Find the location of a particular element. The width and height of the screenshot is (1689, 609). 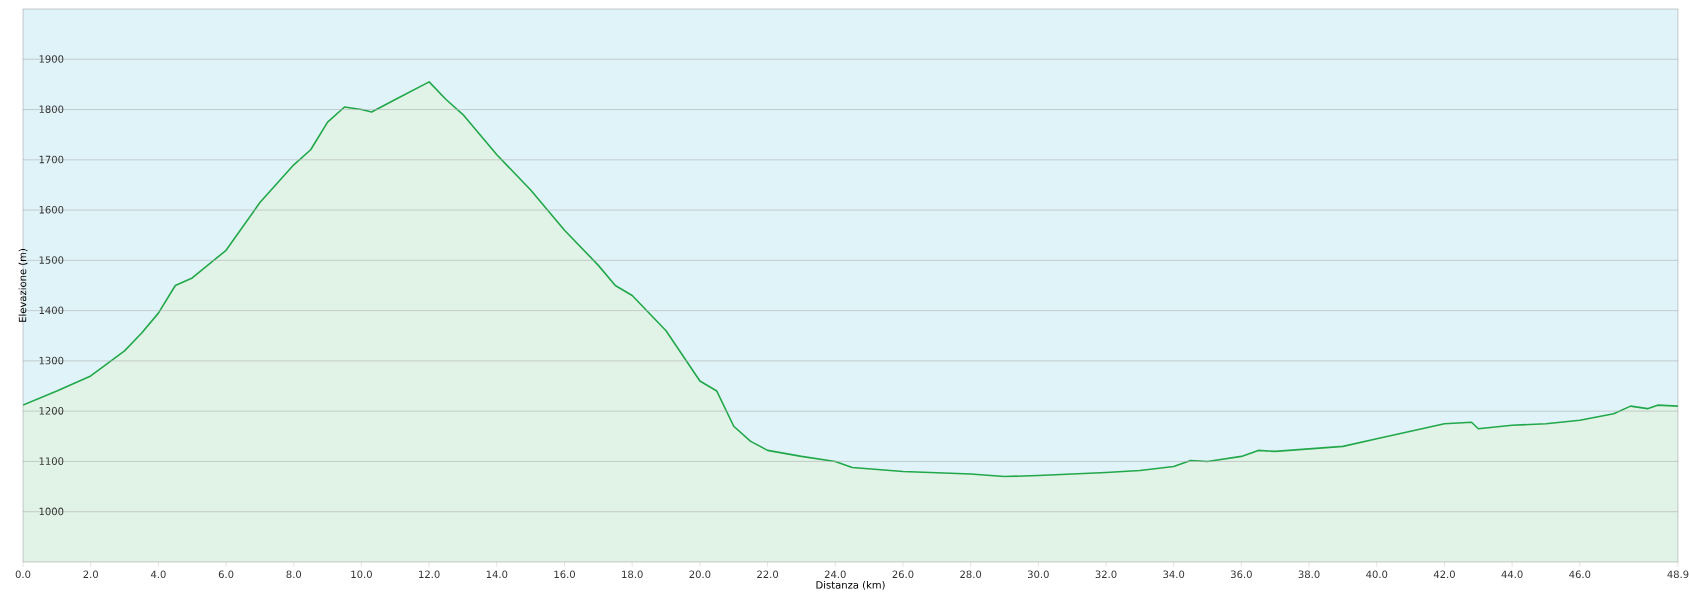

x-tick-label: 8.0 is located at coordinates (294, 574).